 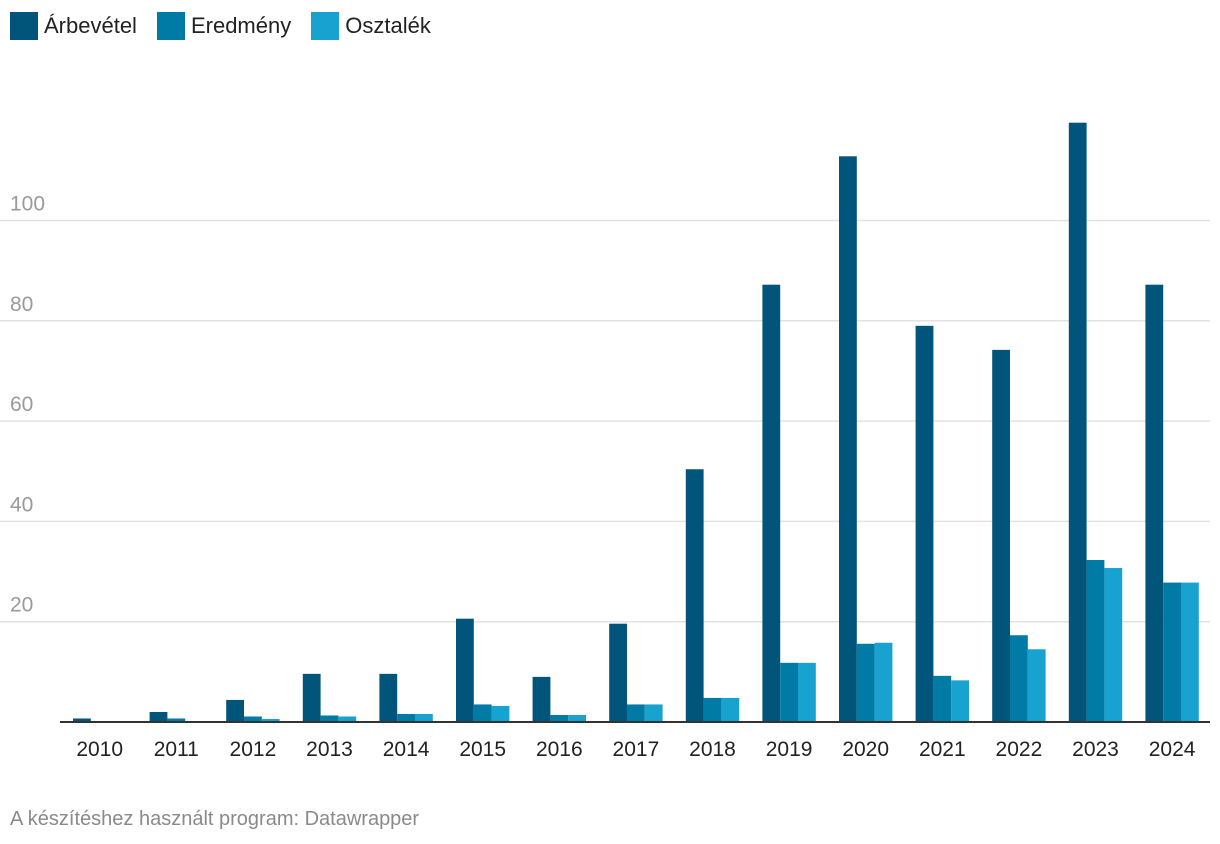 I want to click on bar-árbevétel-2016, so click(x=541, y=699).